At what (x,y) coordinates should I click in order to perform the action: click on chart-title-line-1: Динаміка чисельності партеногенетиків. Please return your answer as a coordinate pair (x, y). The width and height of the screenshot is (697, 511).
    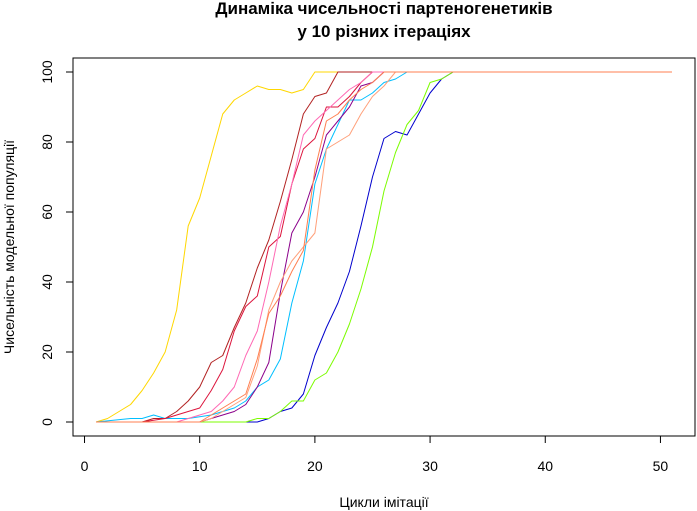
    Looking at the image, I should click on (383, 9).